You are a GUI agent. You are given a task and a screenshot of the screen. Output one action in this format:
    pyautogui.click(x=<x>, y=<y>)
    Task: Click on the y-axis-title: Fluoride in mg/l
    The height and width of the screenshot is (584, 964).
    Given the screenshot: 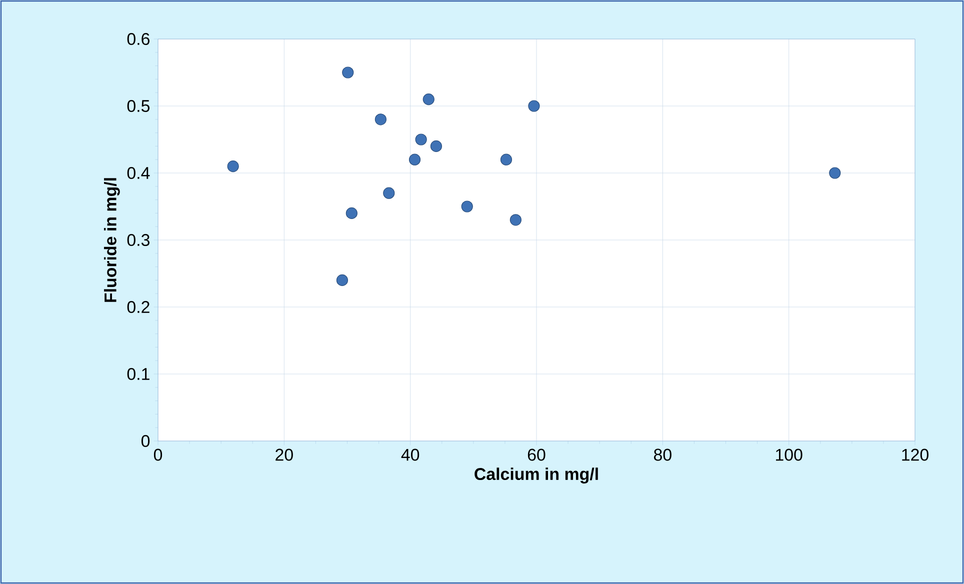 What is the action you would take?
    pyautogui.click(x=112, y=240)
    